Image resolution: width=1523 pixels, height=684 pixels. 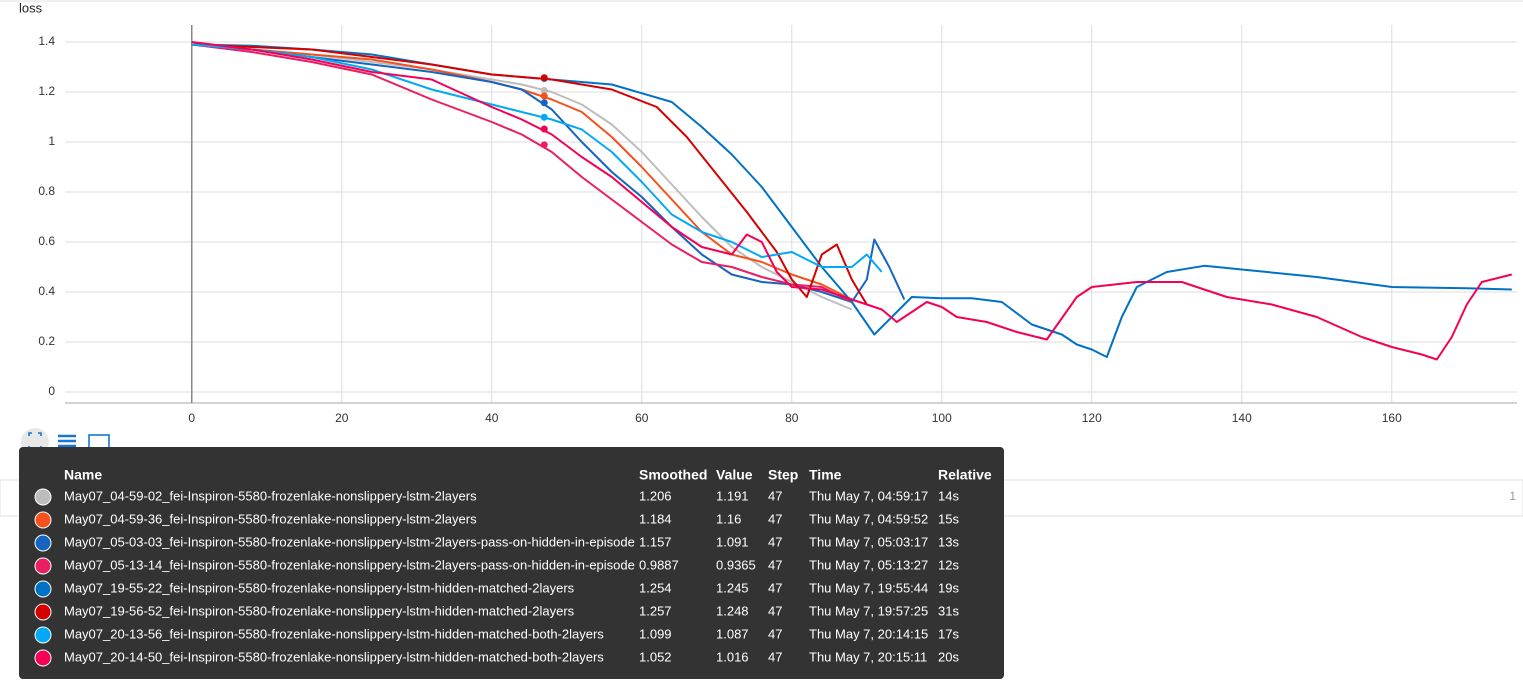 What do you see at coordinates (728, 518) in the screenshot?
I see `tooltip-cell: 1.16` at bounding box center [728, 518].